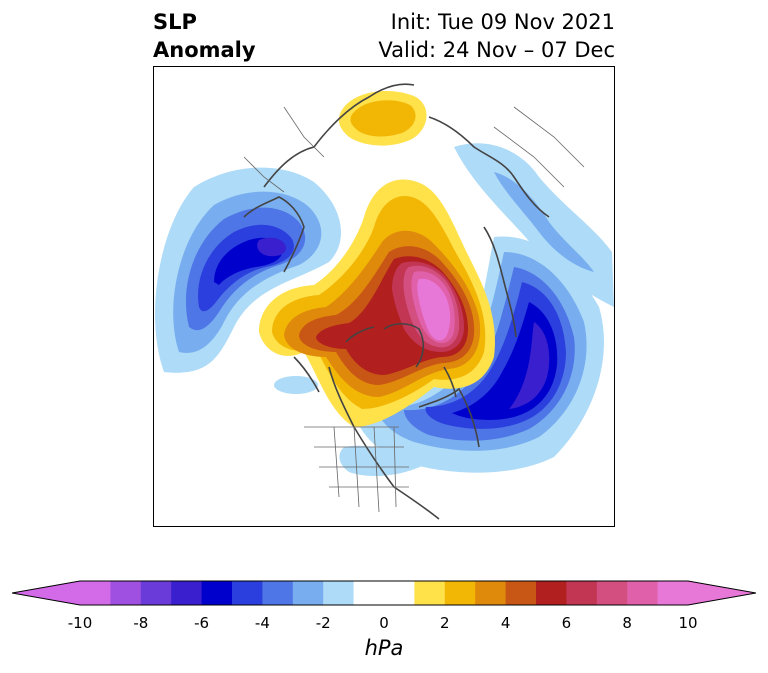 This screenshot has width=768, height=673. What do you see at coordinates (566, 623) in the screenshot?
I see `colorbar-tick-label: 6` at bounding box center [566, 623].